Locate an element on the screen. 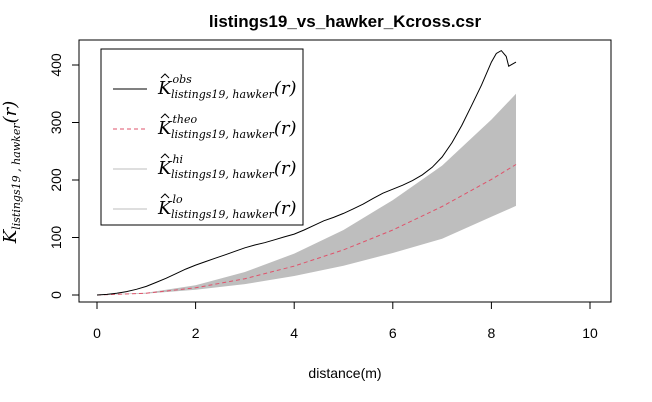 The image size is (652, 402). y-axis-label-main: K is located at coordinates (10, 236).